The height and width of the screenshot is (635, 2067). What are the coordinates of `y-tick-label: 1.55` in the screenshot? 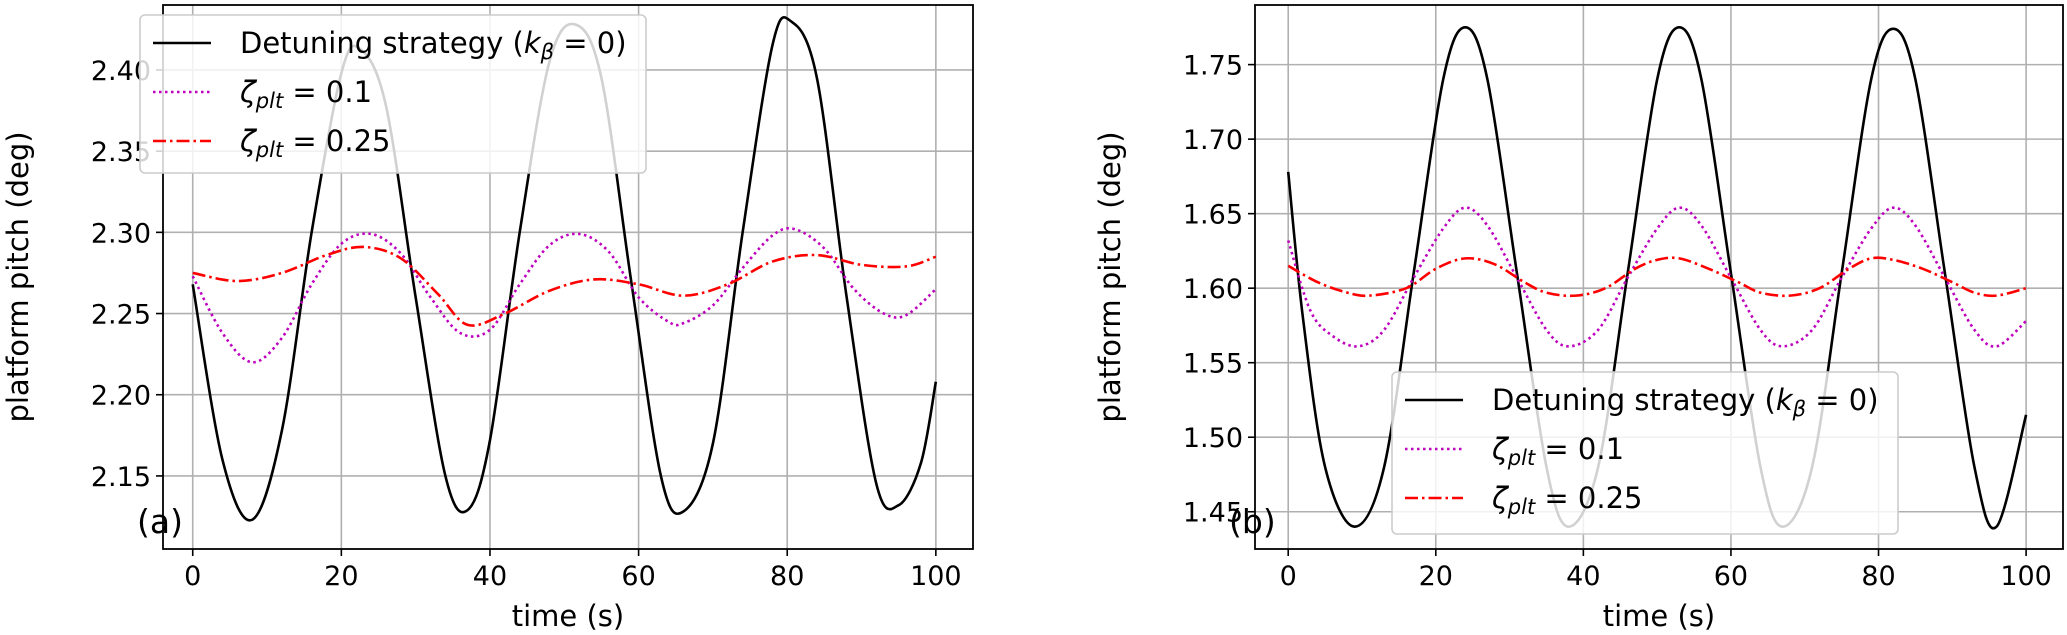 It's located at (1213, 364).